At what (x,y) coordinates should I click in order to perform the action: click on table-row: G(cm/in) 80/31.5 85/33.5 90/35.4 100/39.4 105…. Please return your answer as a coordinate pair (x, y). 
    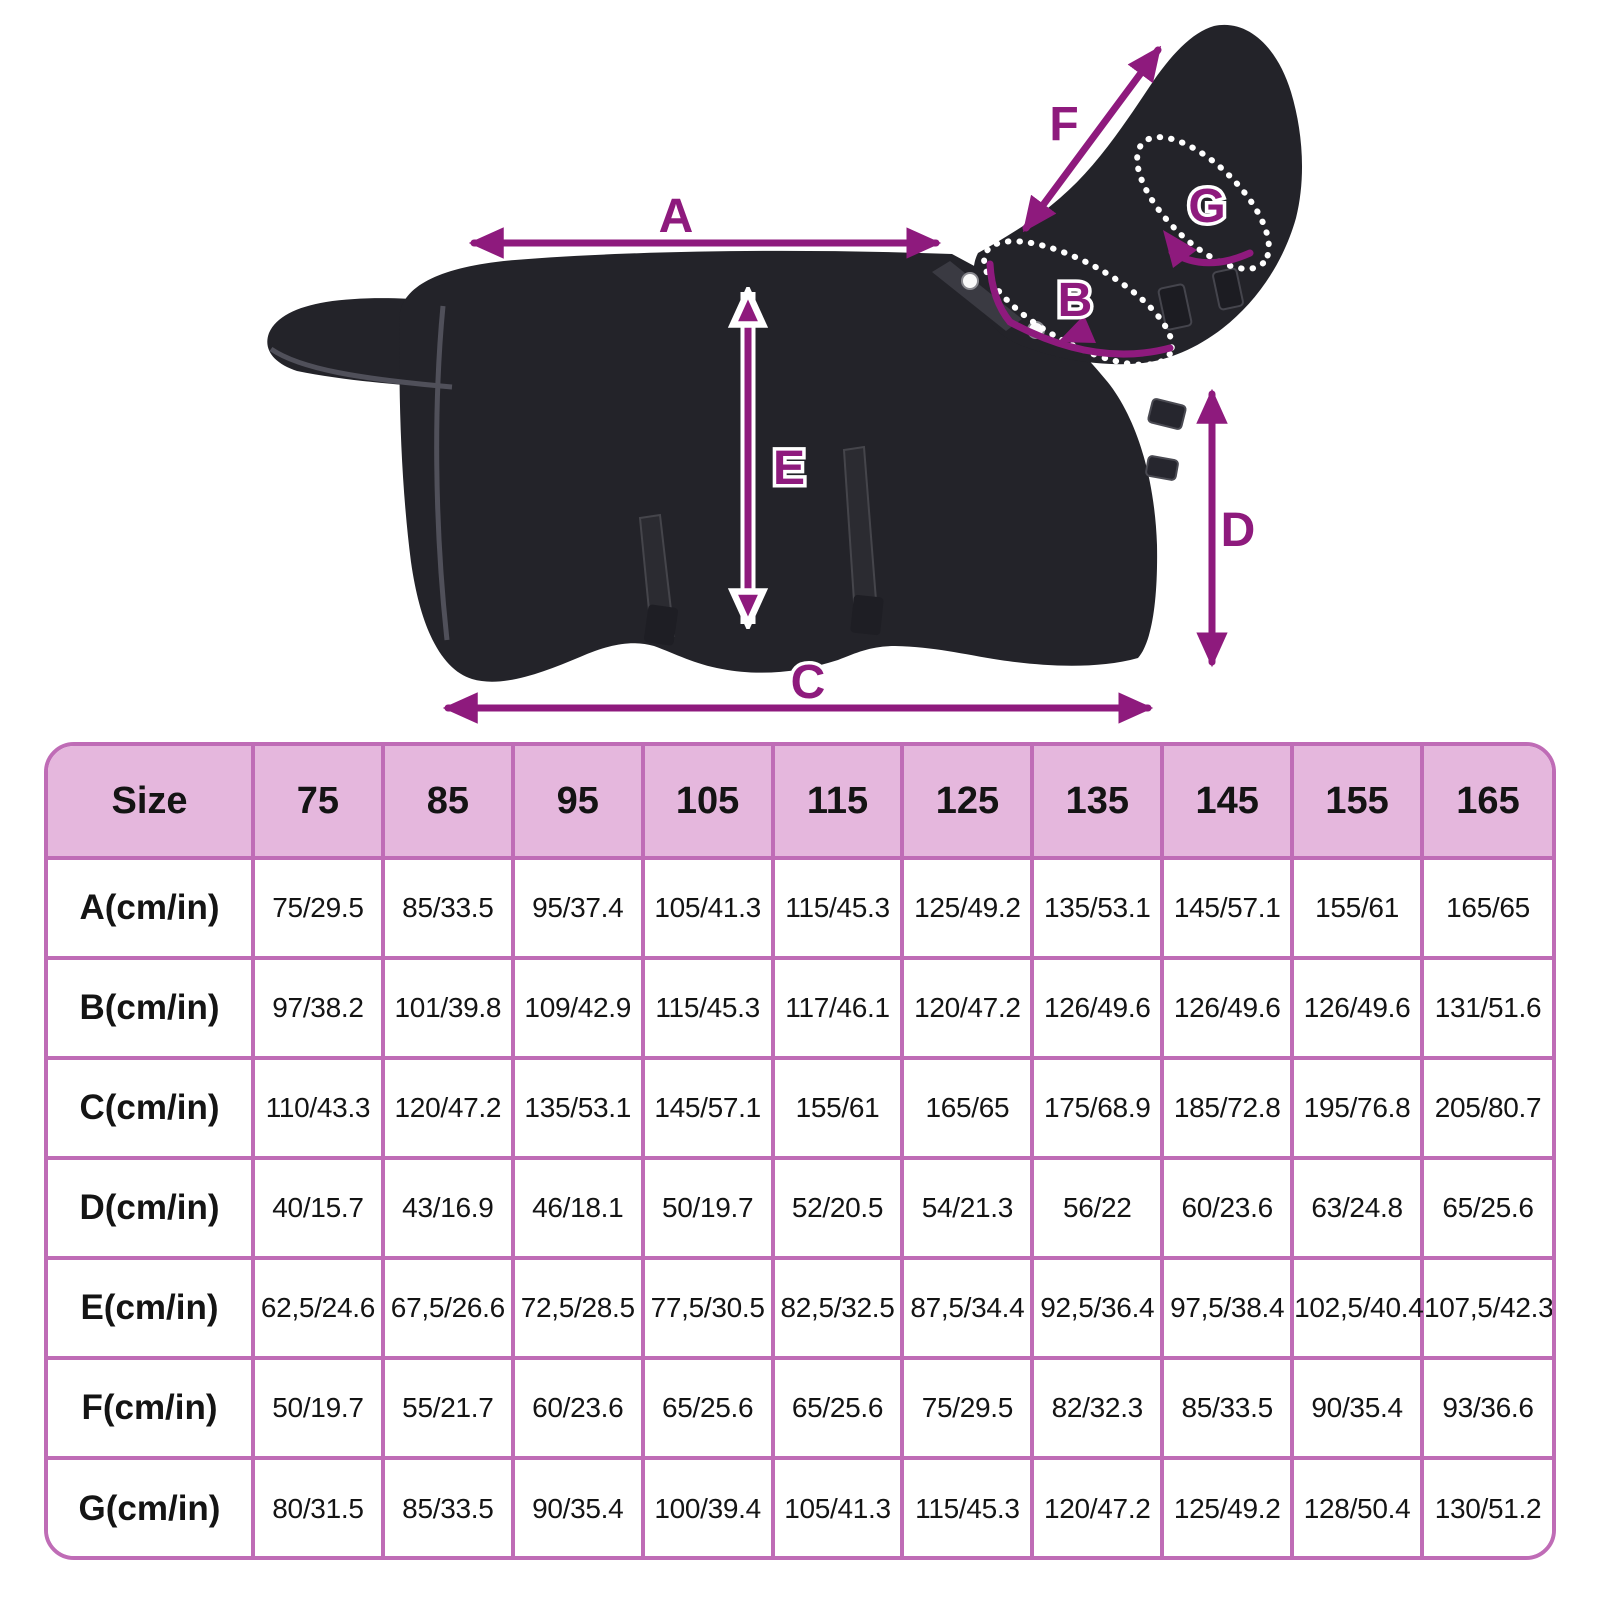
    Looking at the image, I should click on (800, 1506).